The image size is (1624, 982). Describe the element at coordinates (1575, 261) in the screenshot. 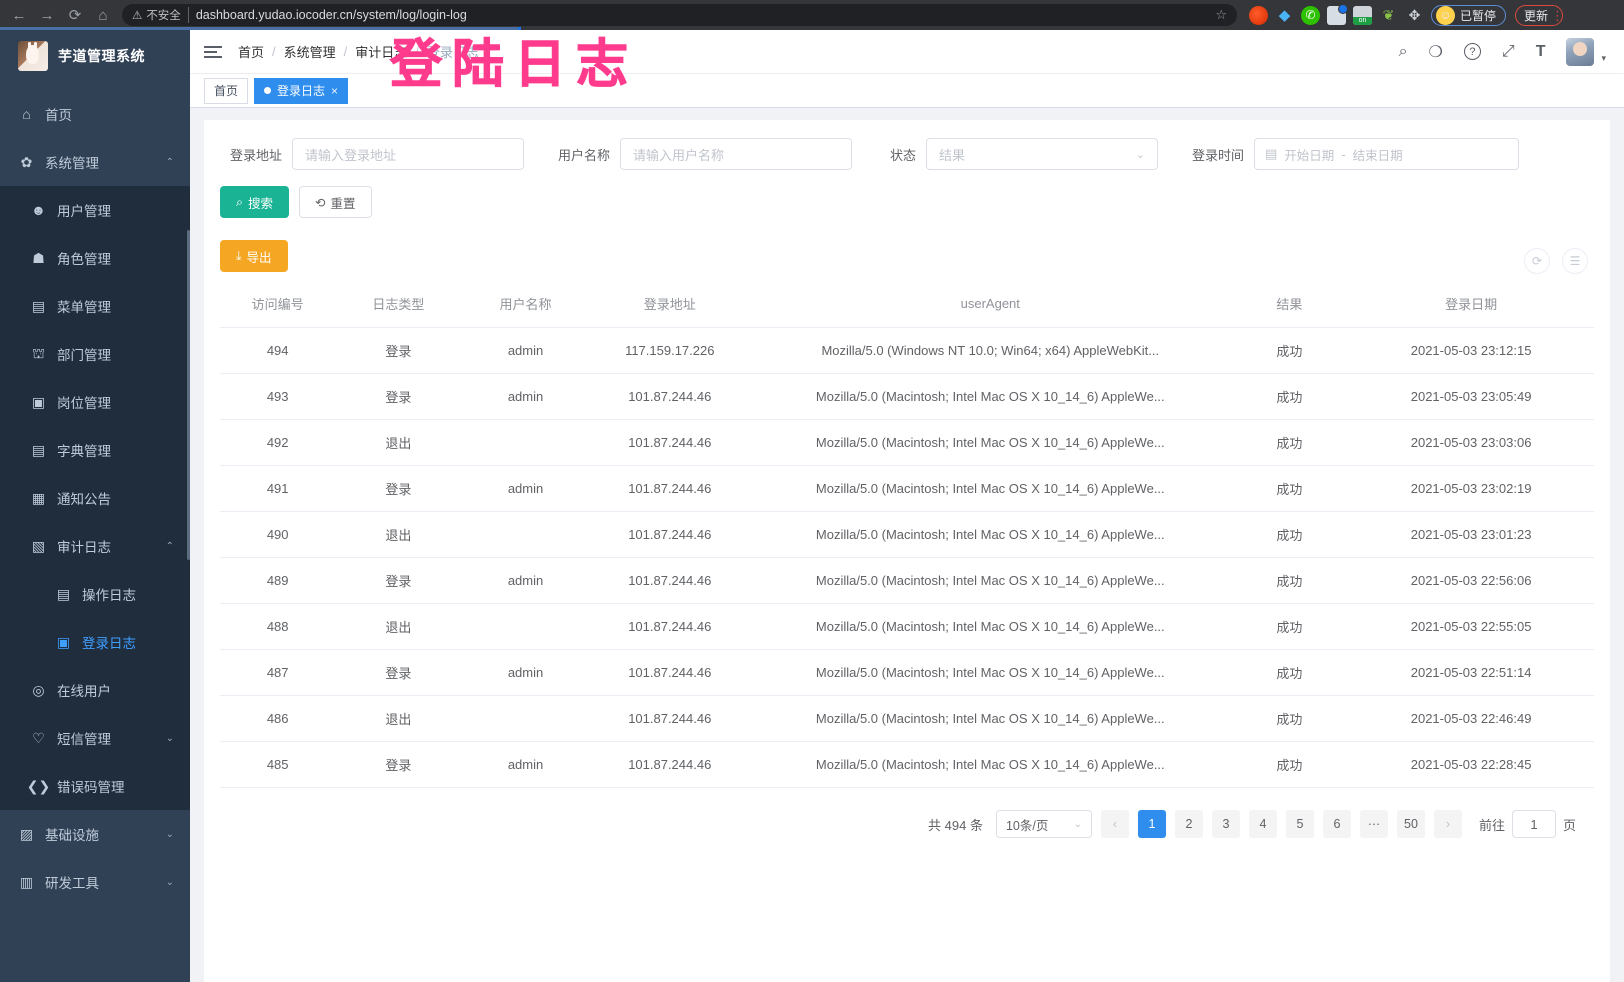

I see `columns-icon: ☰` at that location.